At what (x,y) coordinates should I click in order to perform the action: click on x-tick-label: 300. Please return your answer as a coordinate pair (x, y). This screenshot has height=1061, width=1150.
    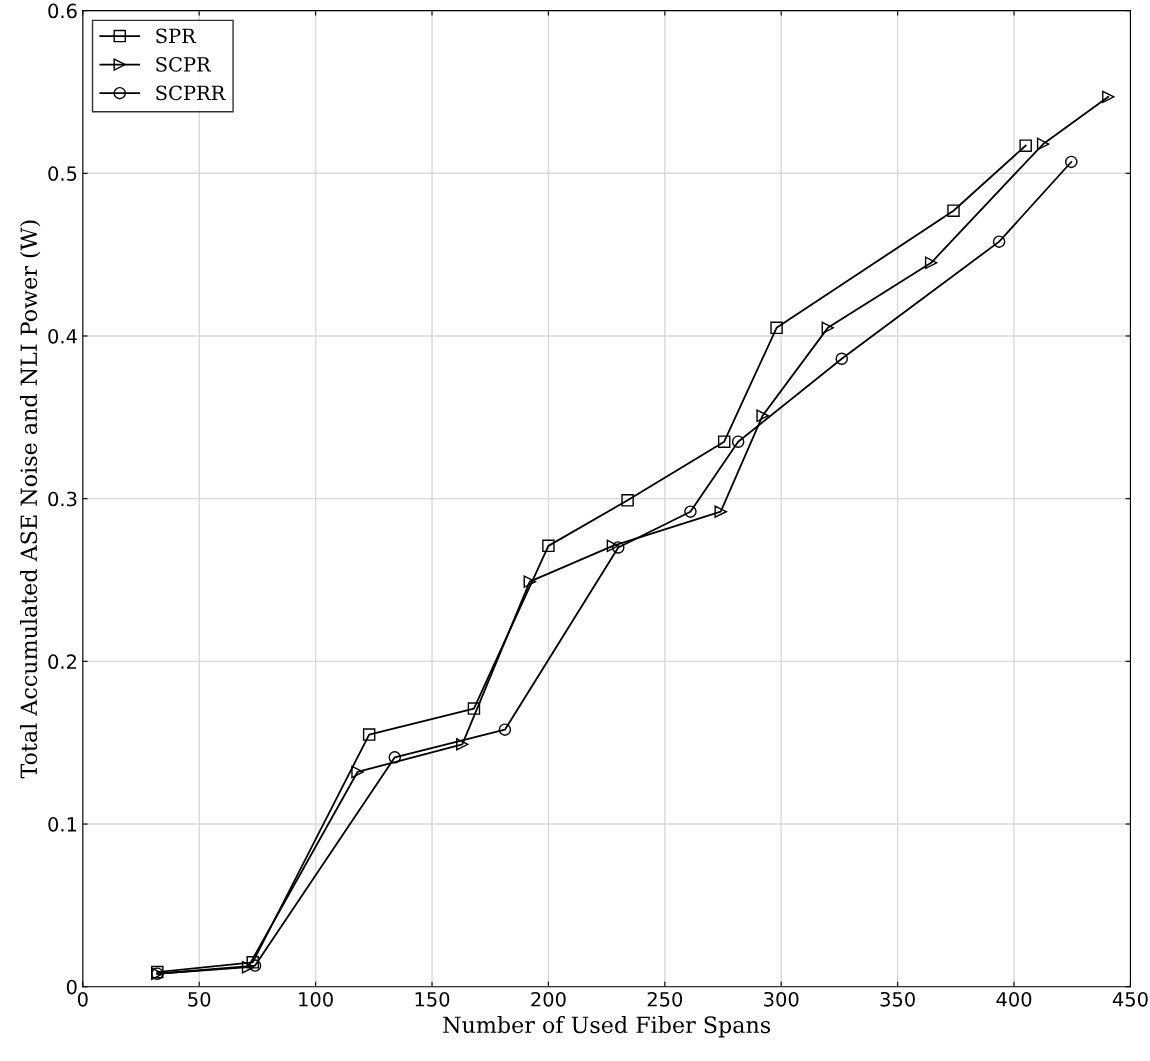
    Looking at the image, I should click on (781, 999).